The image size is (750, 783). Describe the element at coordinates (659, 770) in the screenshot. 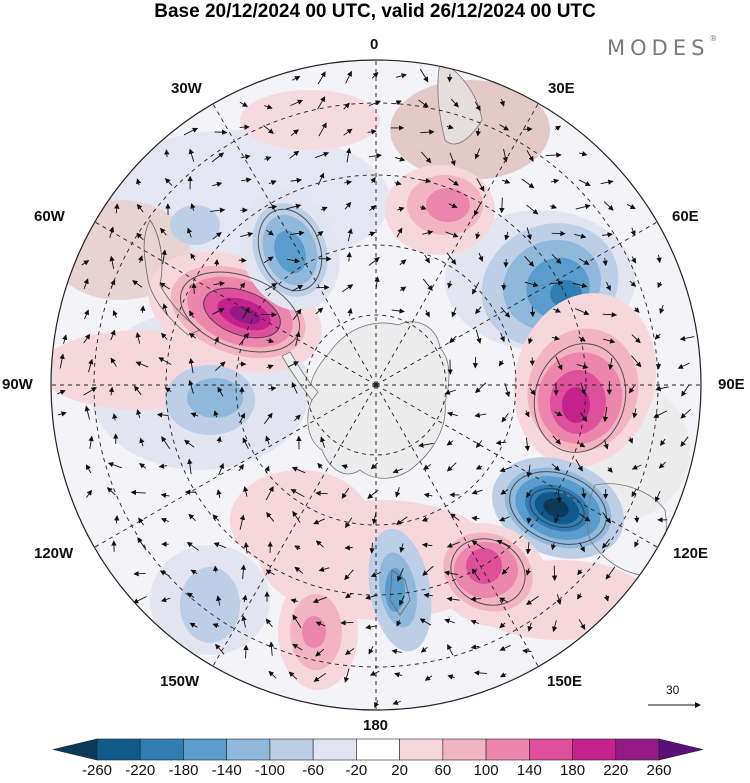

I see `colorbar-tick-label: 260` at that location.